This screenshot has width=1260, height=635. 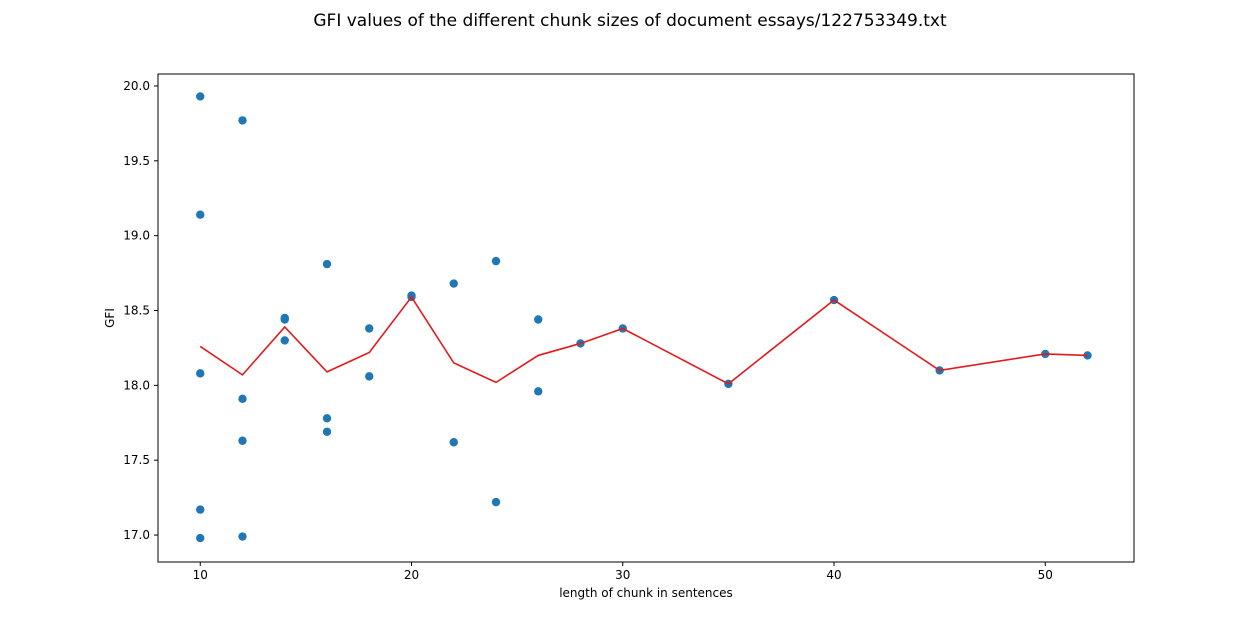 I want to click on y-tick-label: 18.5, so click(x=136, y=311).